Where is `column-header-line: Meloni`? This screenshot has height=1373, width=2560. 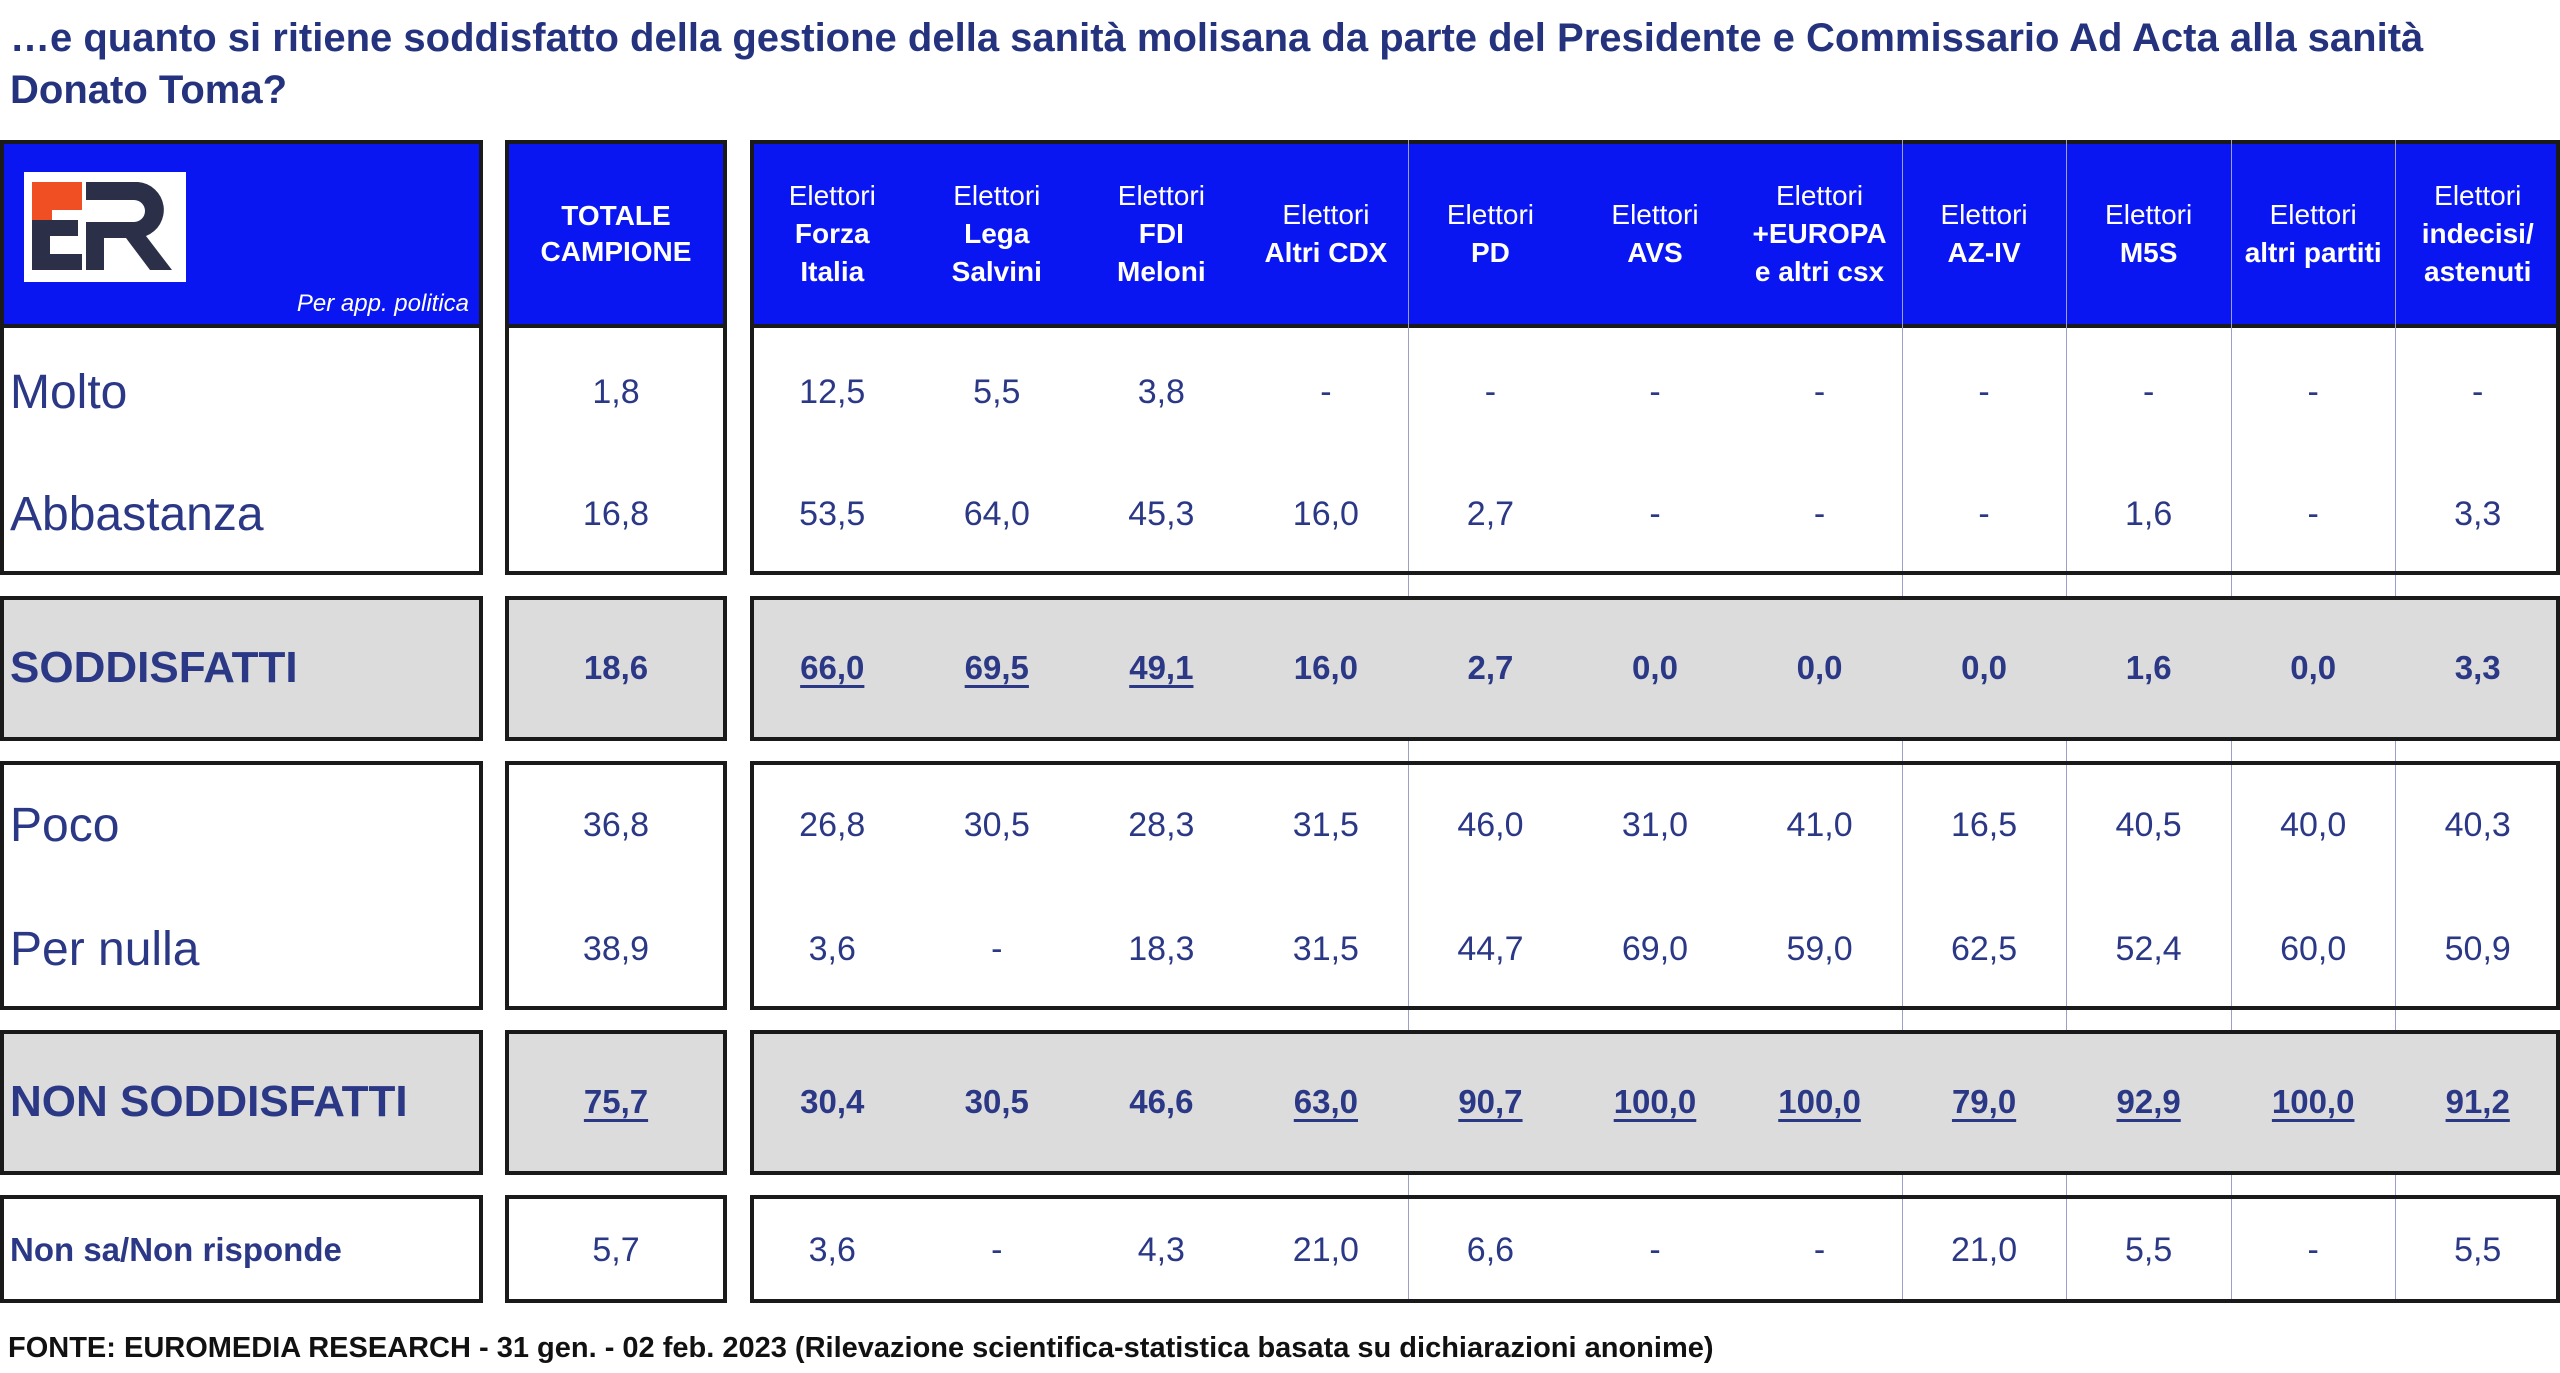
column-header-line: Meloni is located at coordinates (1161, 271).